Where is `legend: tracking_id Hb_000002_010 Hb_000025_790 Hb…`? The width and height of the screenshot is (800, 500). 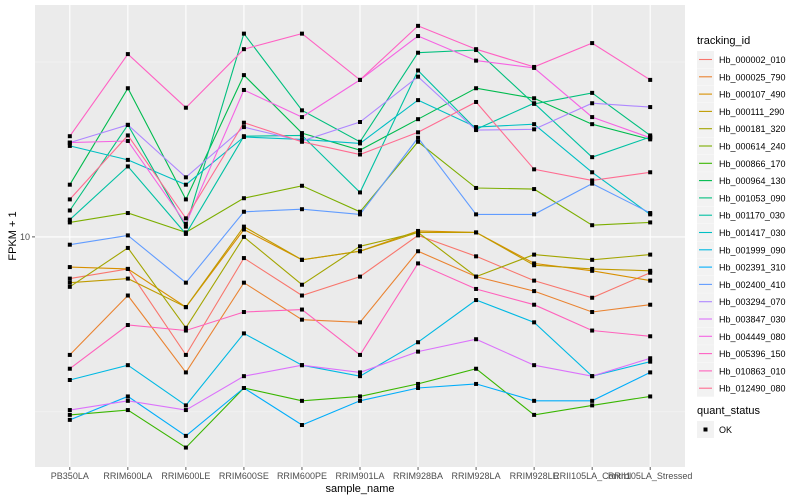
legend: tracking_id Hb_000002_010 Hb_000025_790 Hb… is located at coordinates (741, 236).